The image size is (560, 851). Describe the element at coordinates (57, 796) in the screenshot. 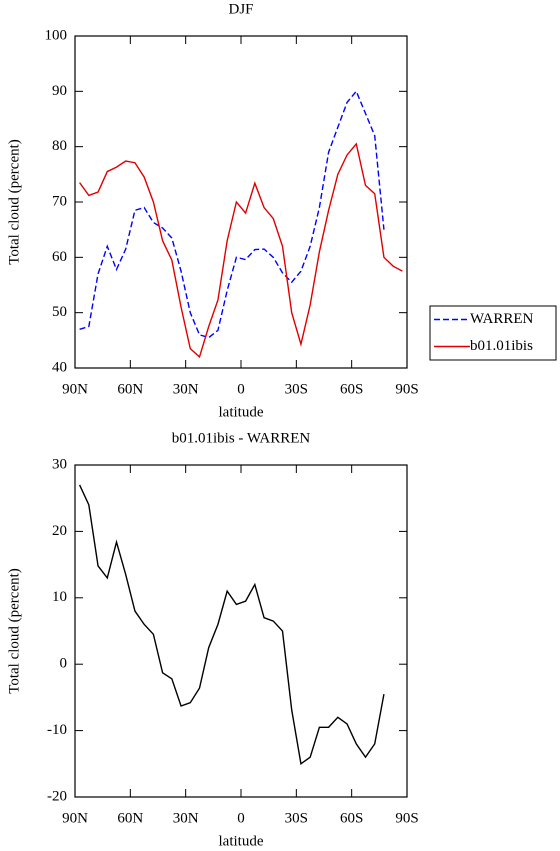

I see `y-tick-label: -20` at that location.